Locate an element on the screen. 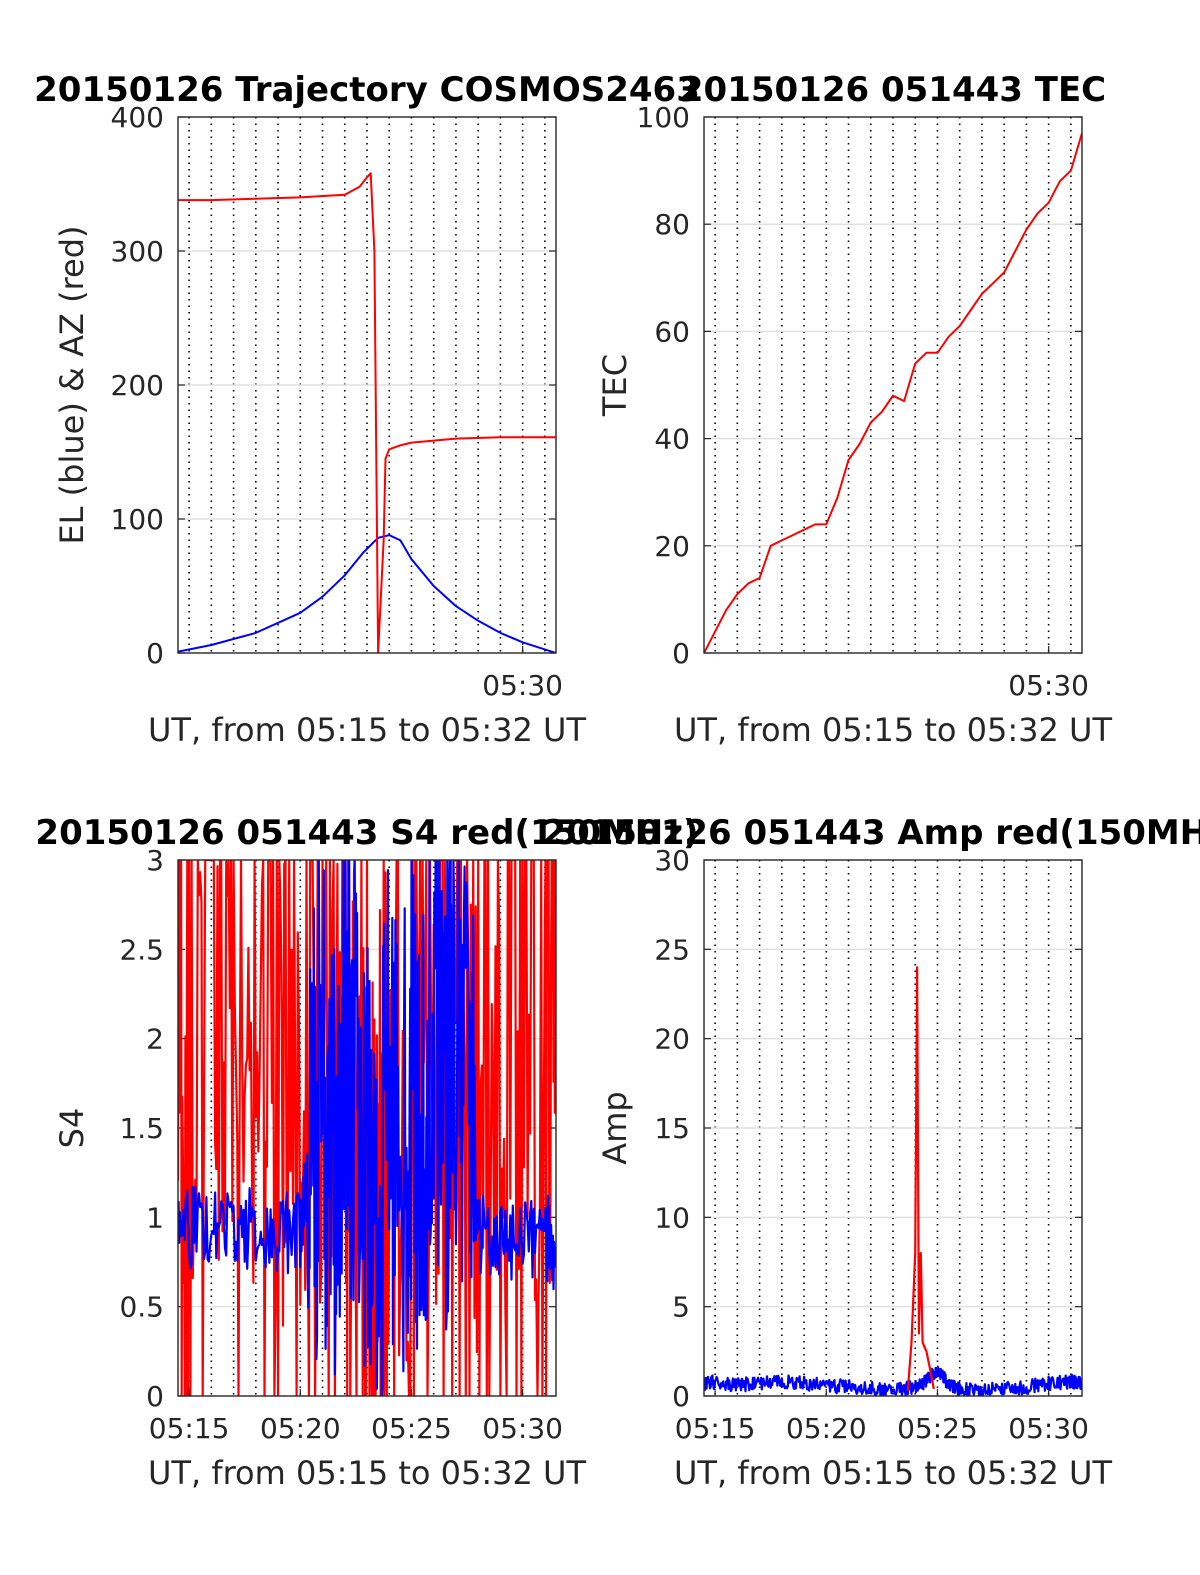  y-tick-label: 2.5 is located at coordinates (141, 949).